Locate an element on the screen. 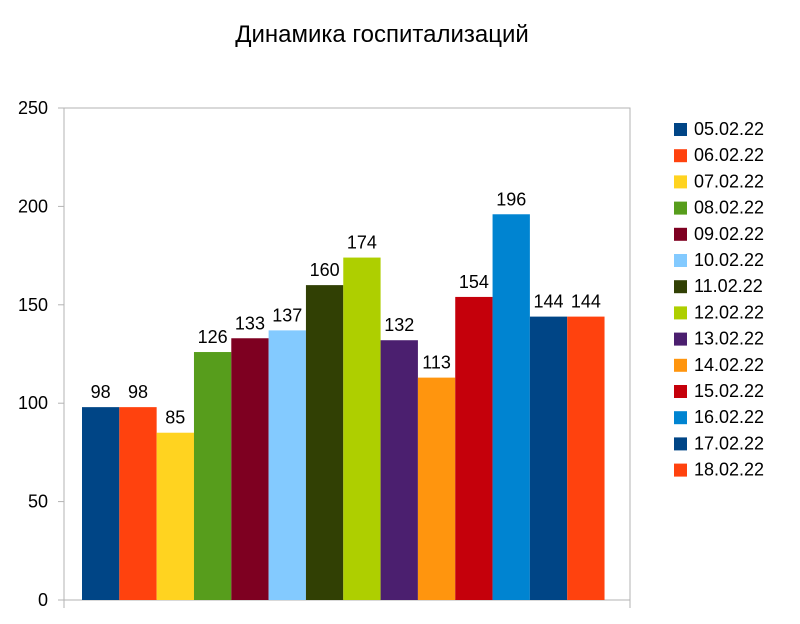 This screenshot has height=624, width=800. y-tick-label: 50 is located at coordinates (38, 502).